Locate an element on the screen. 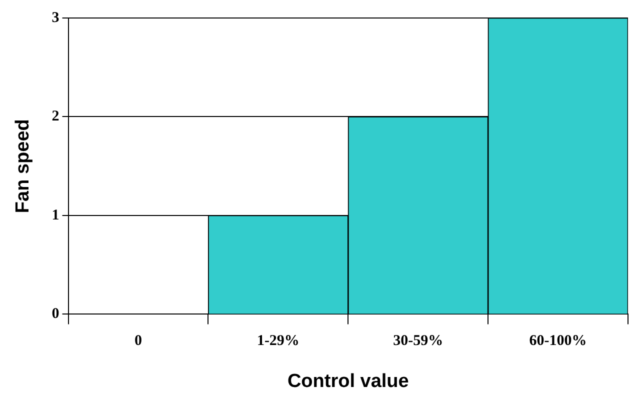 The height and width of the screenshot is (401, 630). x-axis-title: Control value is located at coordinates (348, 381).